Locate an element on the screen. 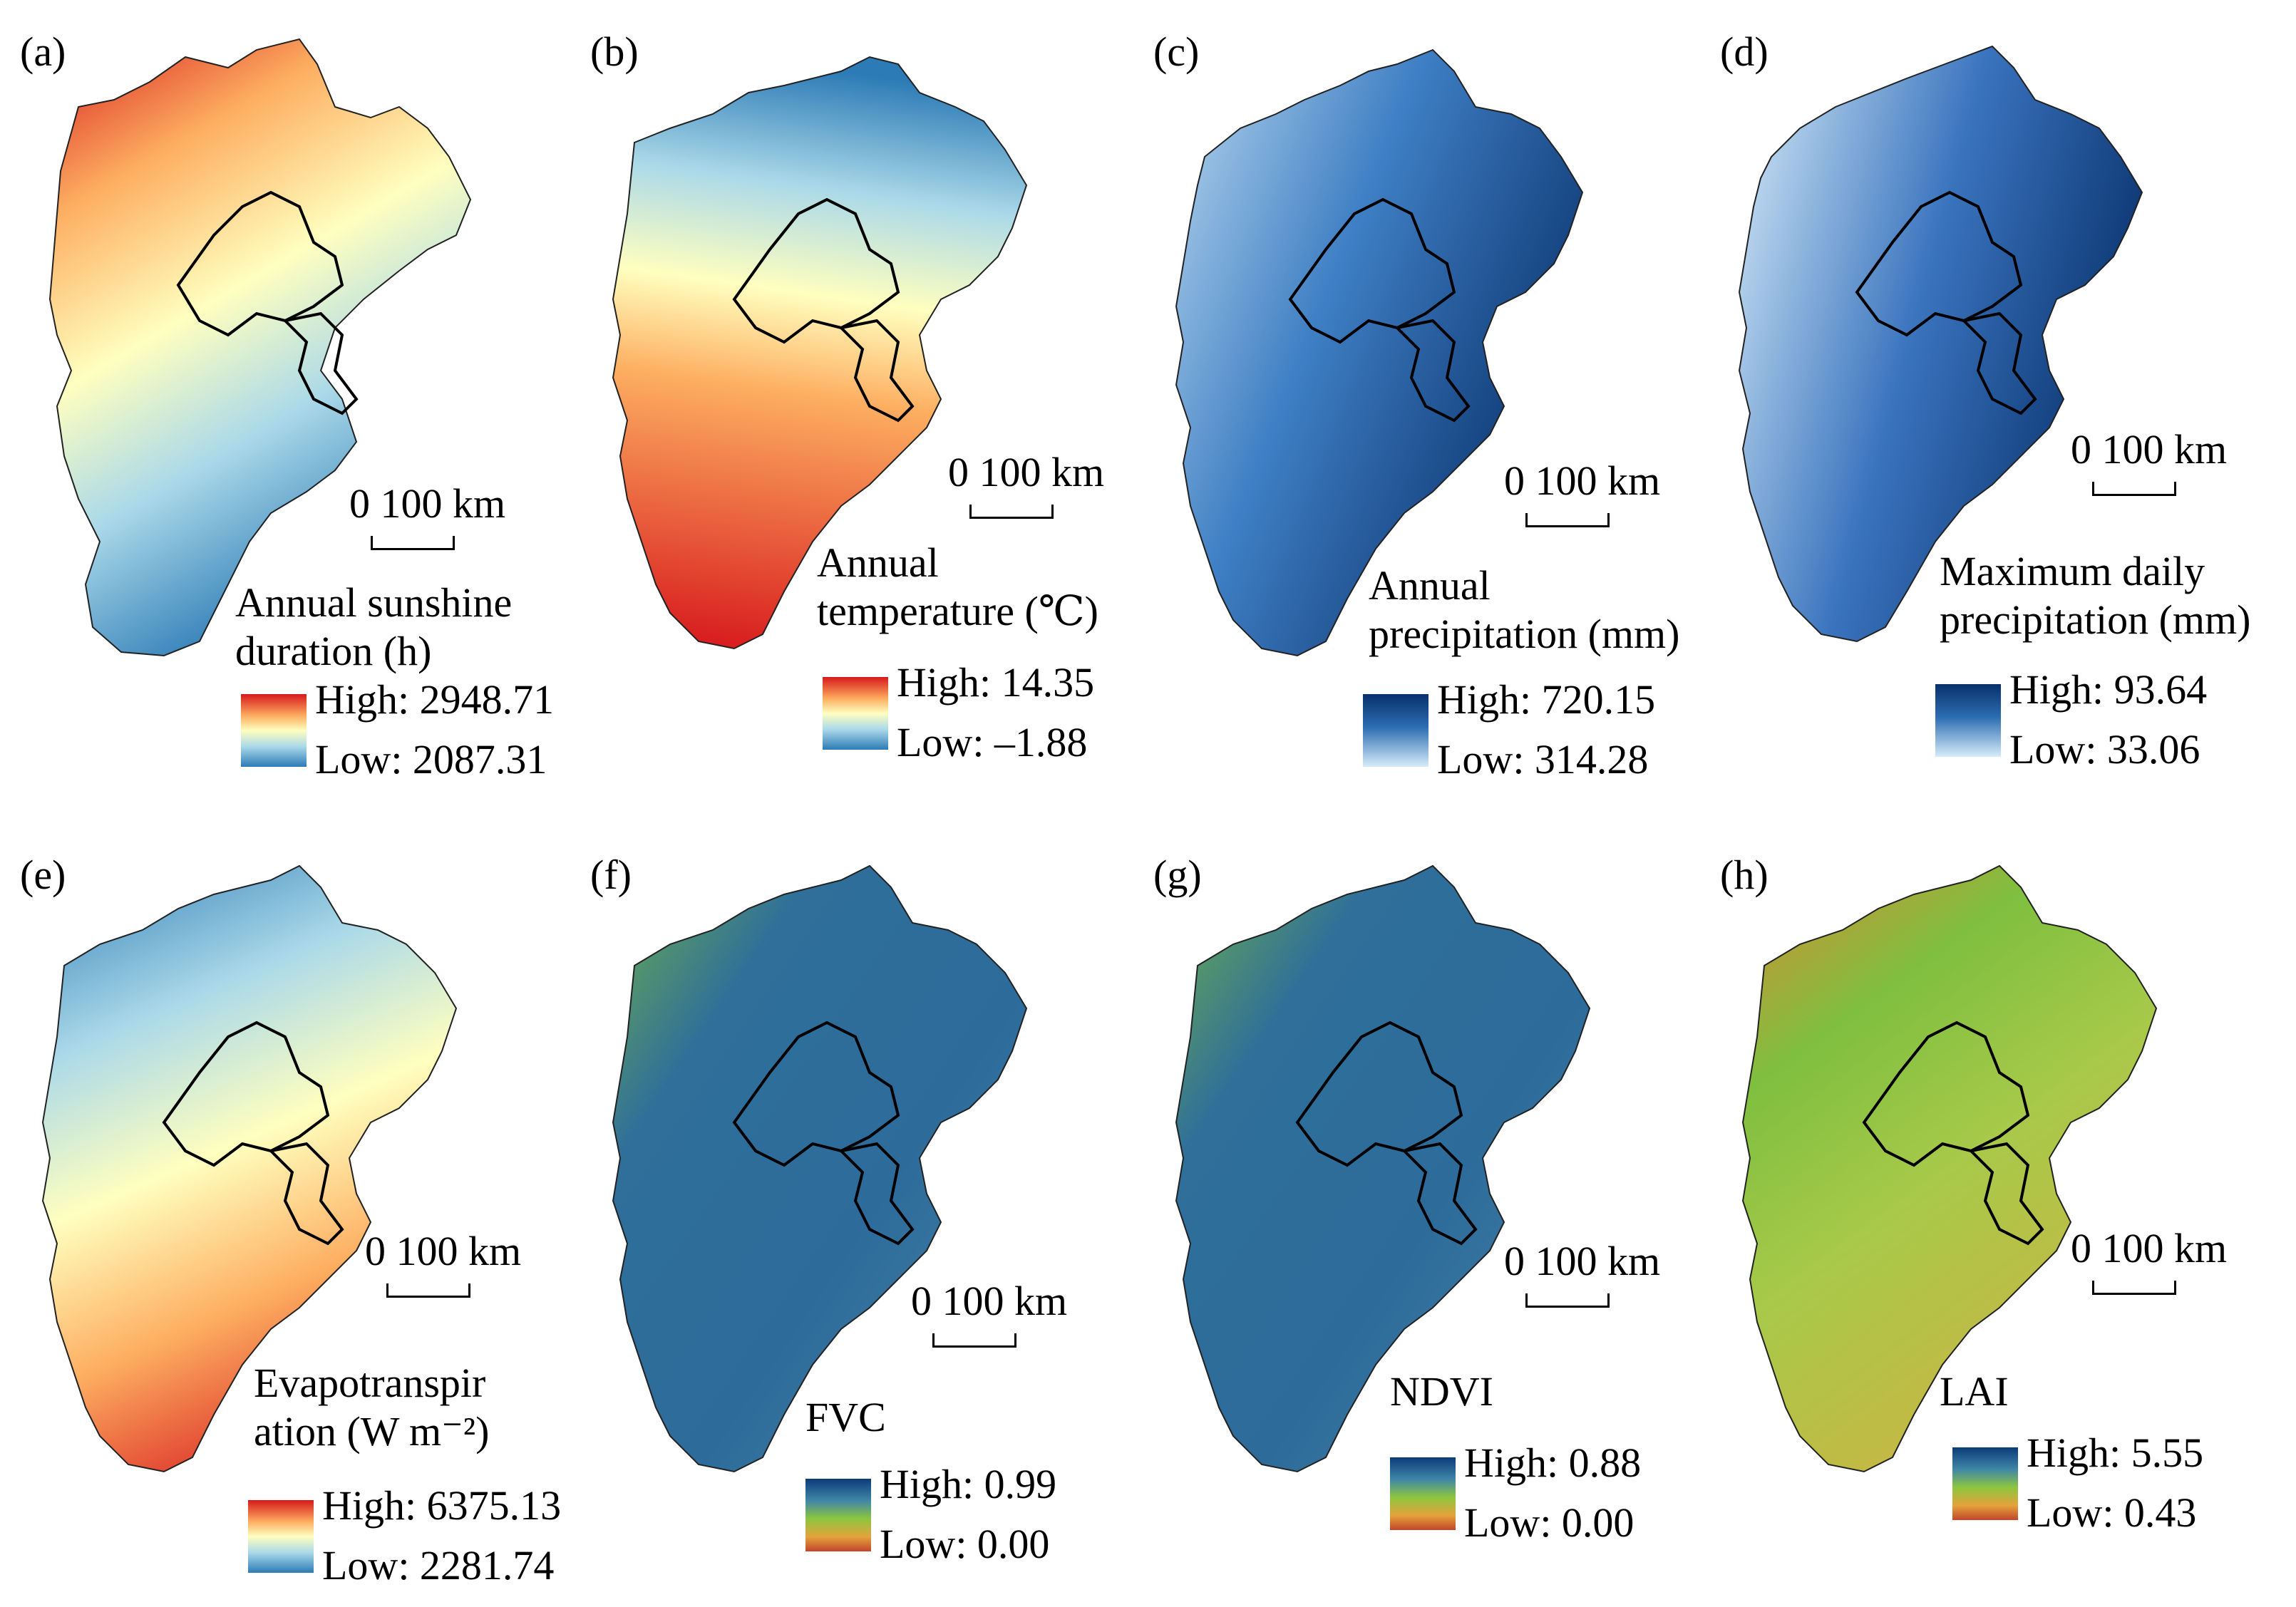 The image size is (2296, 1607). map-title: FVC is located at coordinates (845, 1417).